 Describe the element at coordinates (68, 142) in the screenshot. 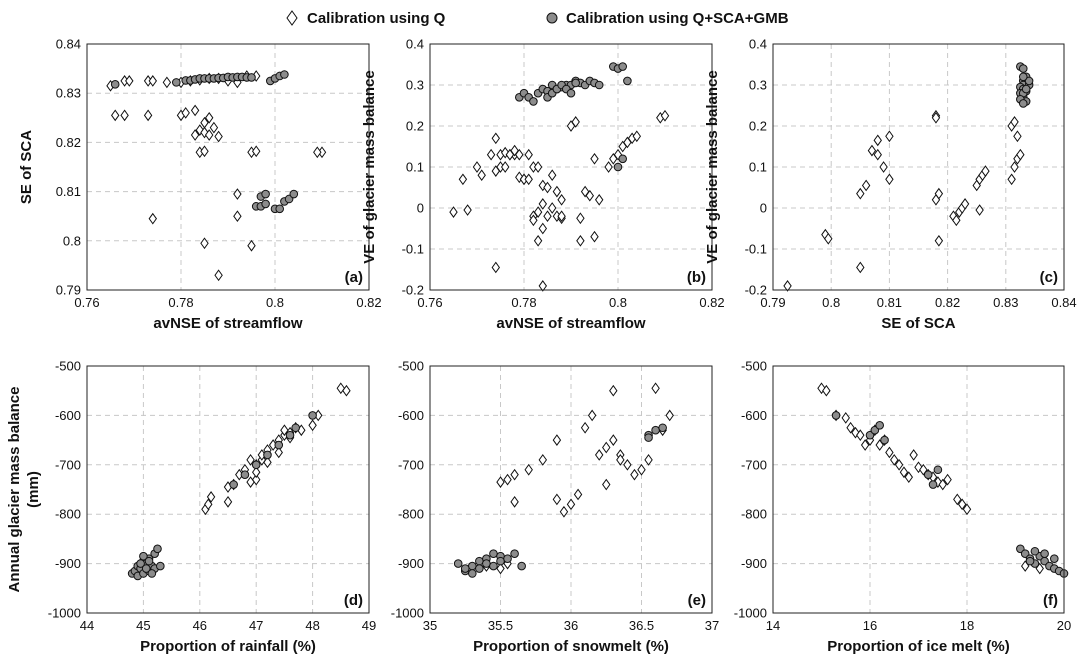

I see `y-tick-label: 0.82` at that location.